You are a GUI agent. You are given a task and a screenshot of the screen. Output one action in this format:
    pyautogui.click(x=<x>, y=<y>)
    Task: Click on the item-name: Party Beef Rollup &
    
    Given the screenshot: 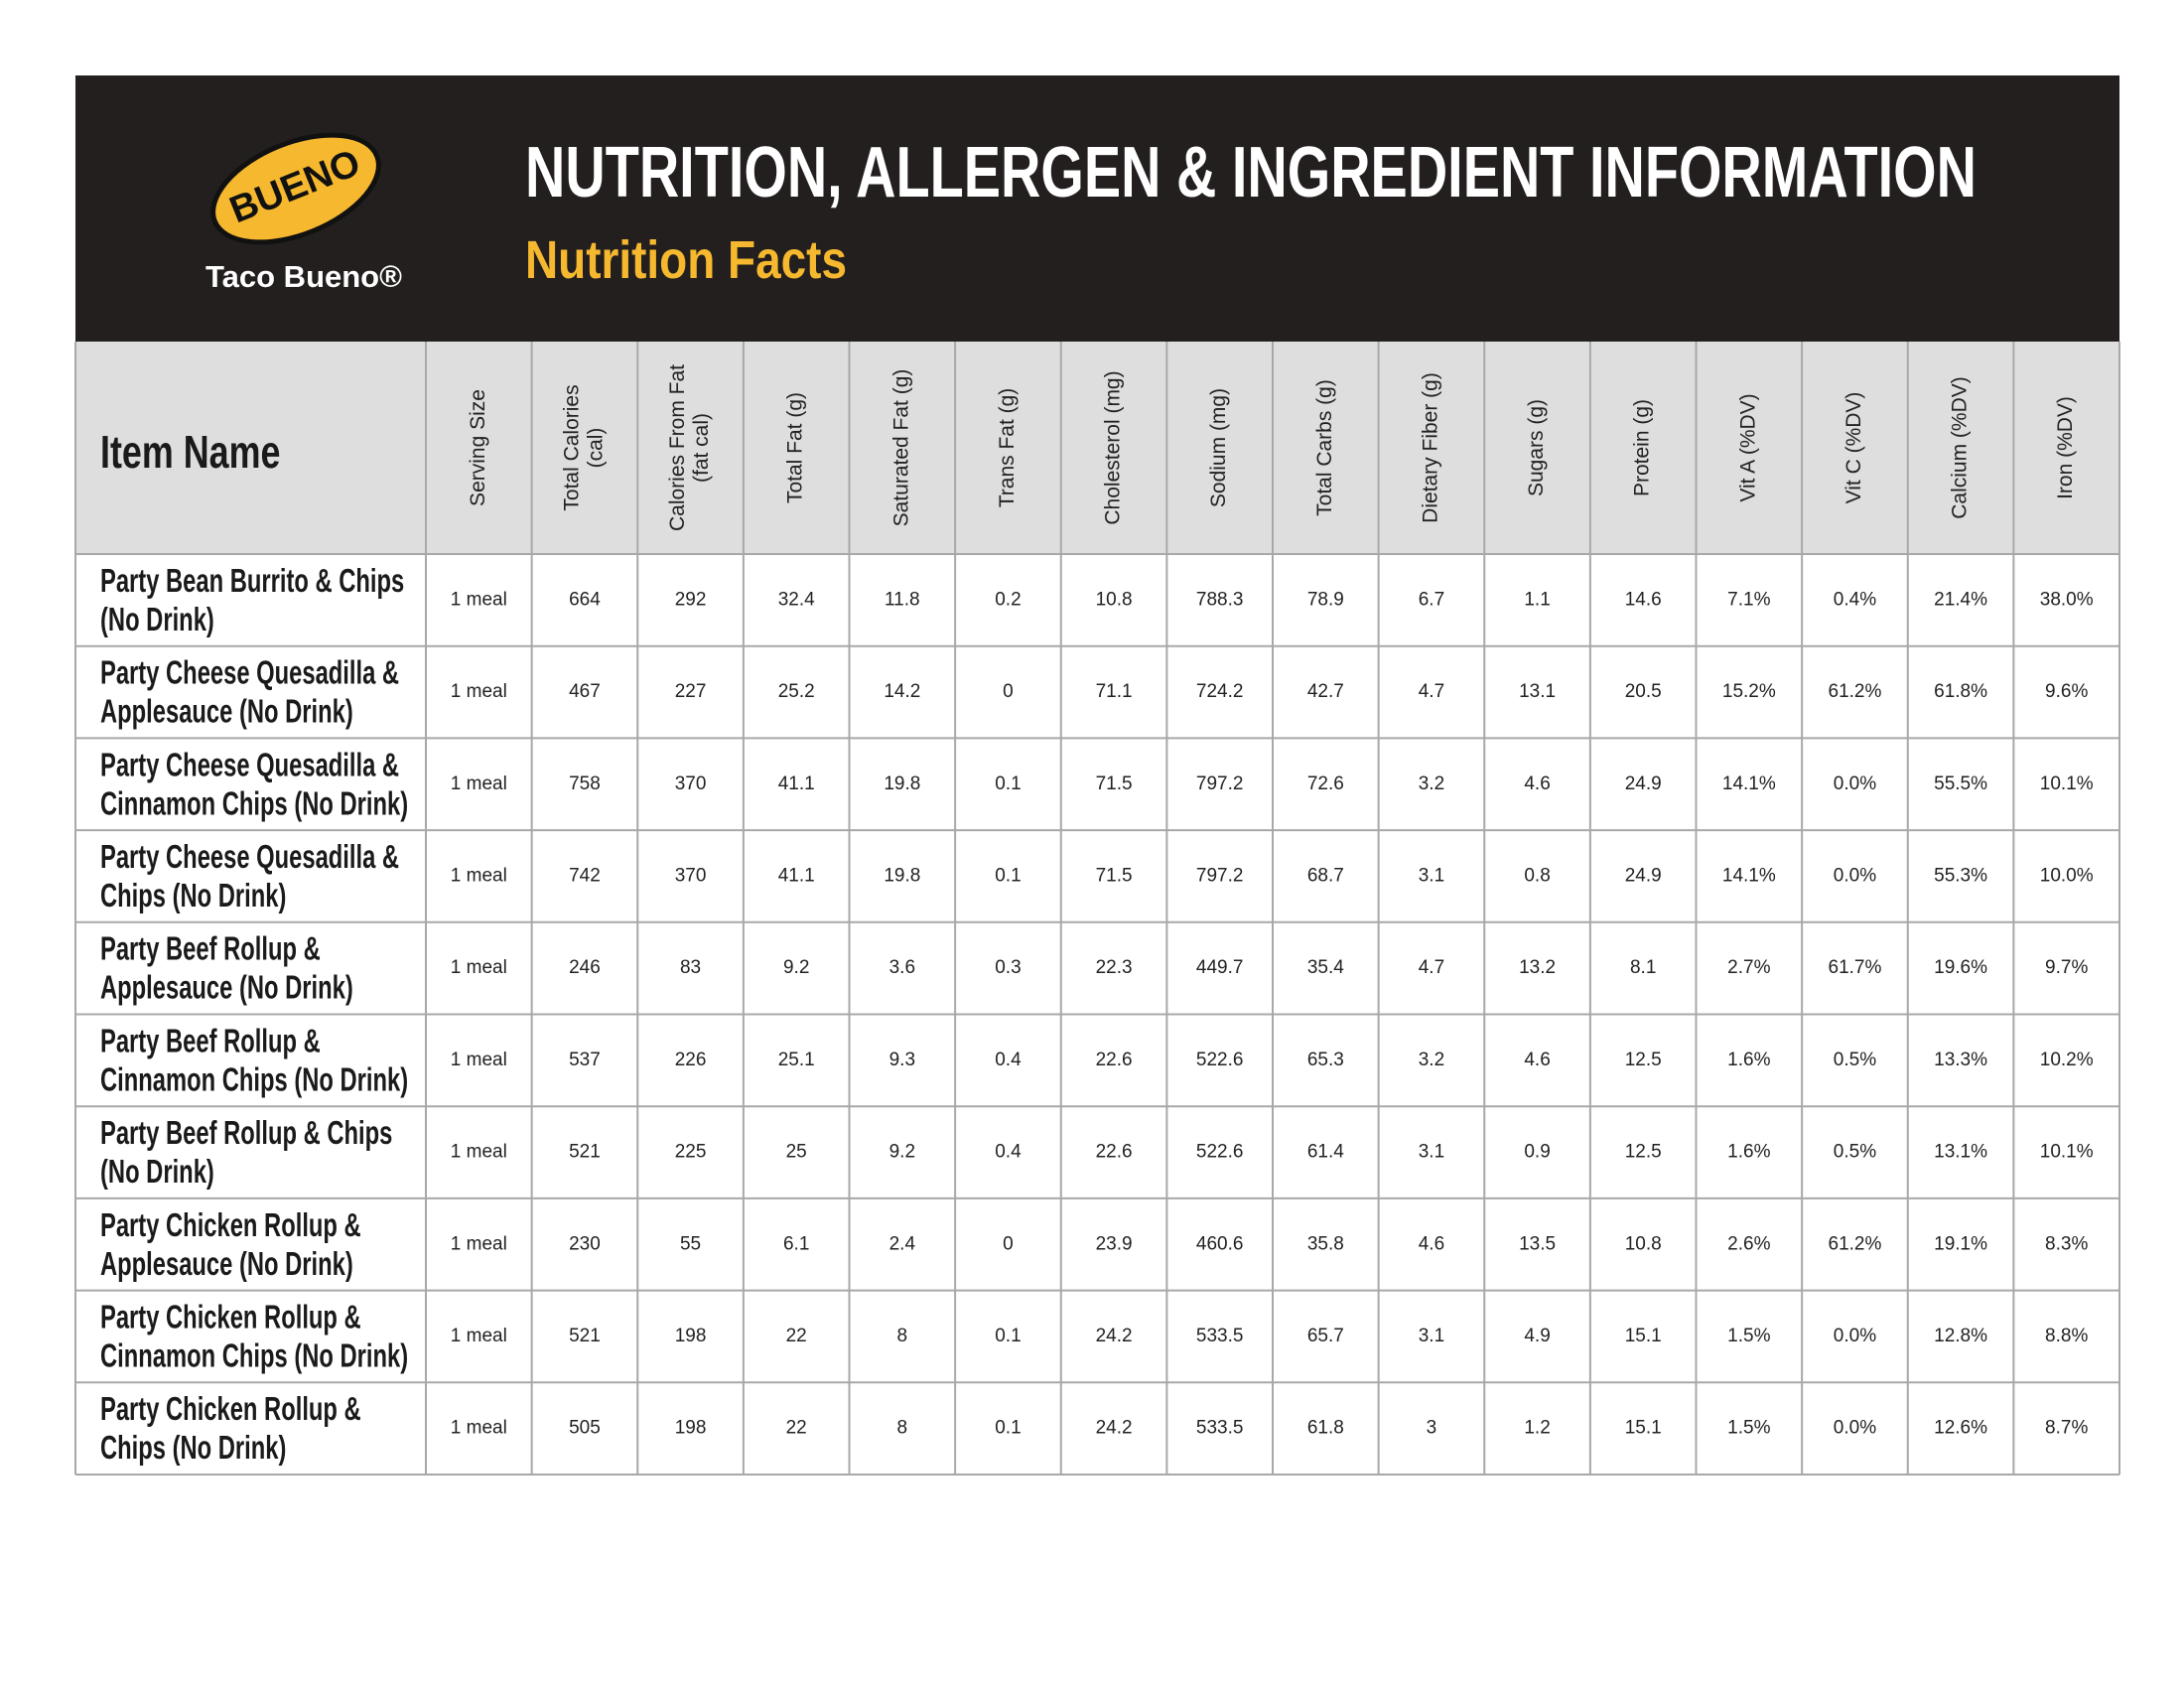 What is the action you would take?
    pyautogui.click(x=210, y=1042)
    